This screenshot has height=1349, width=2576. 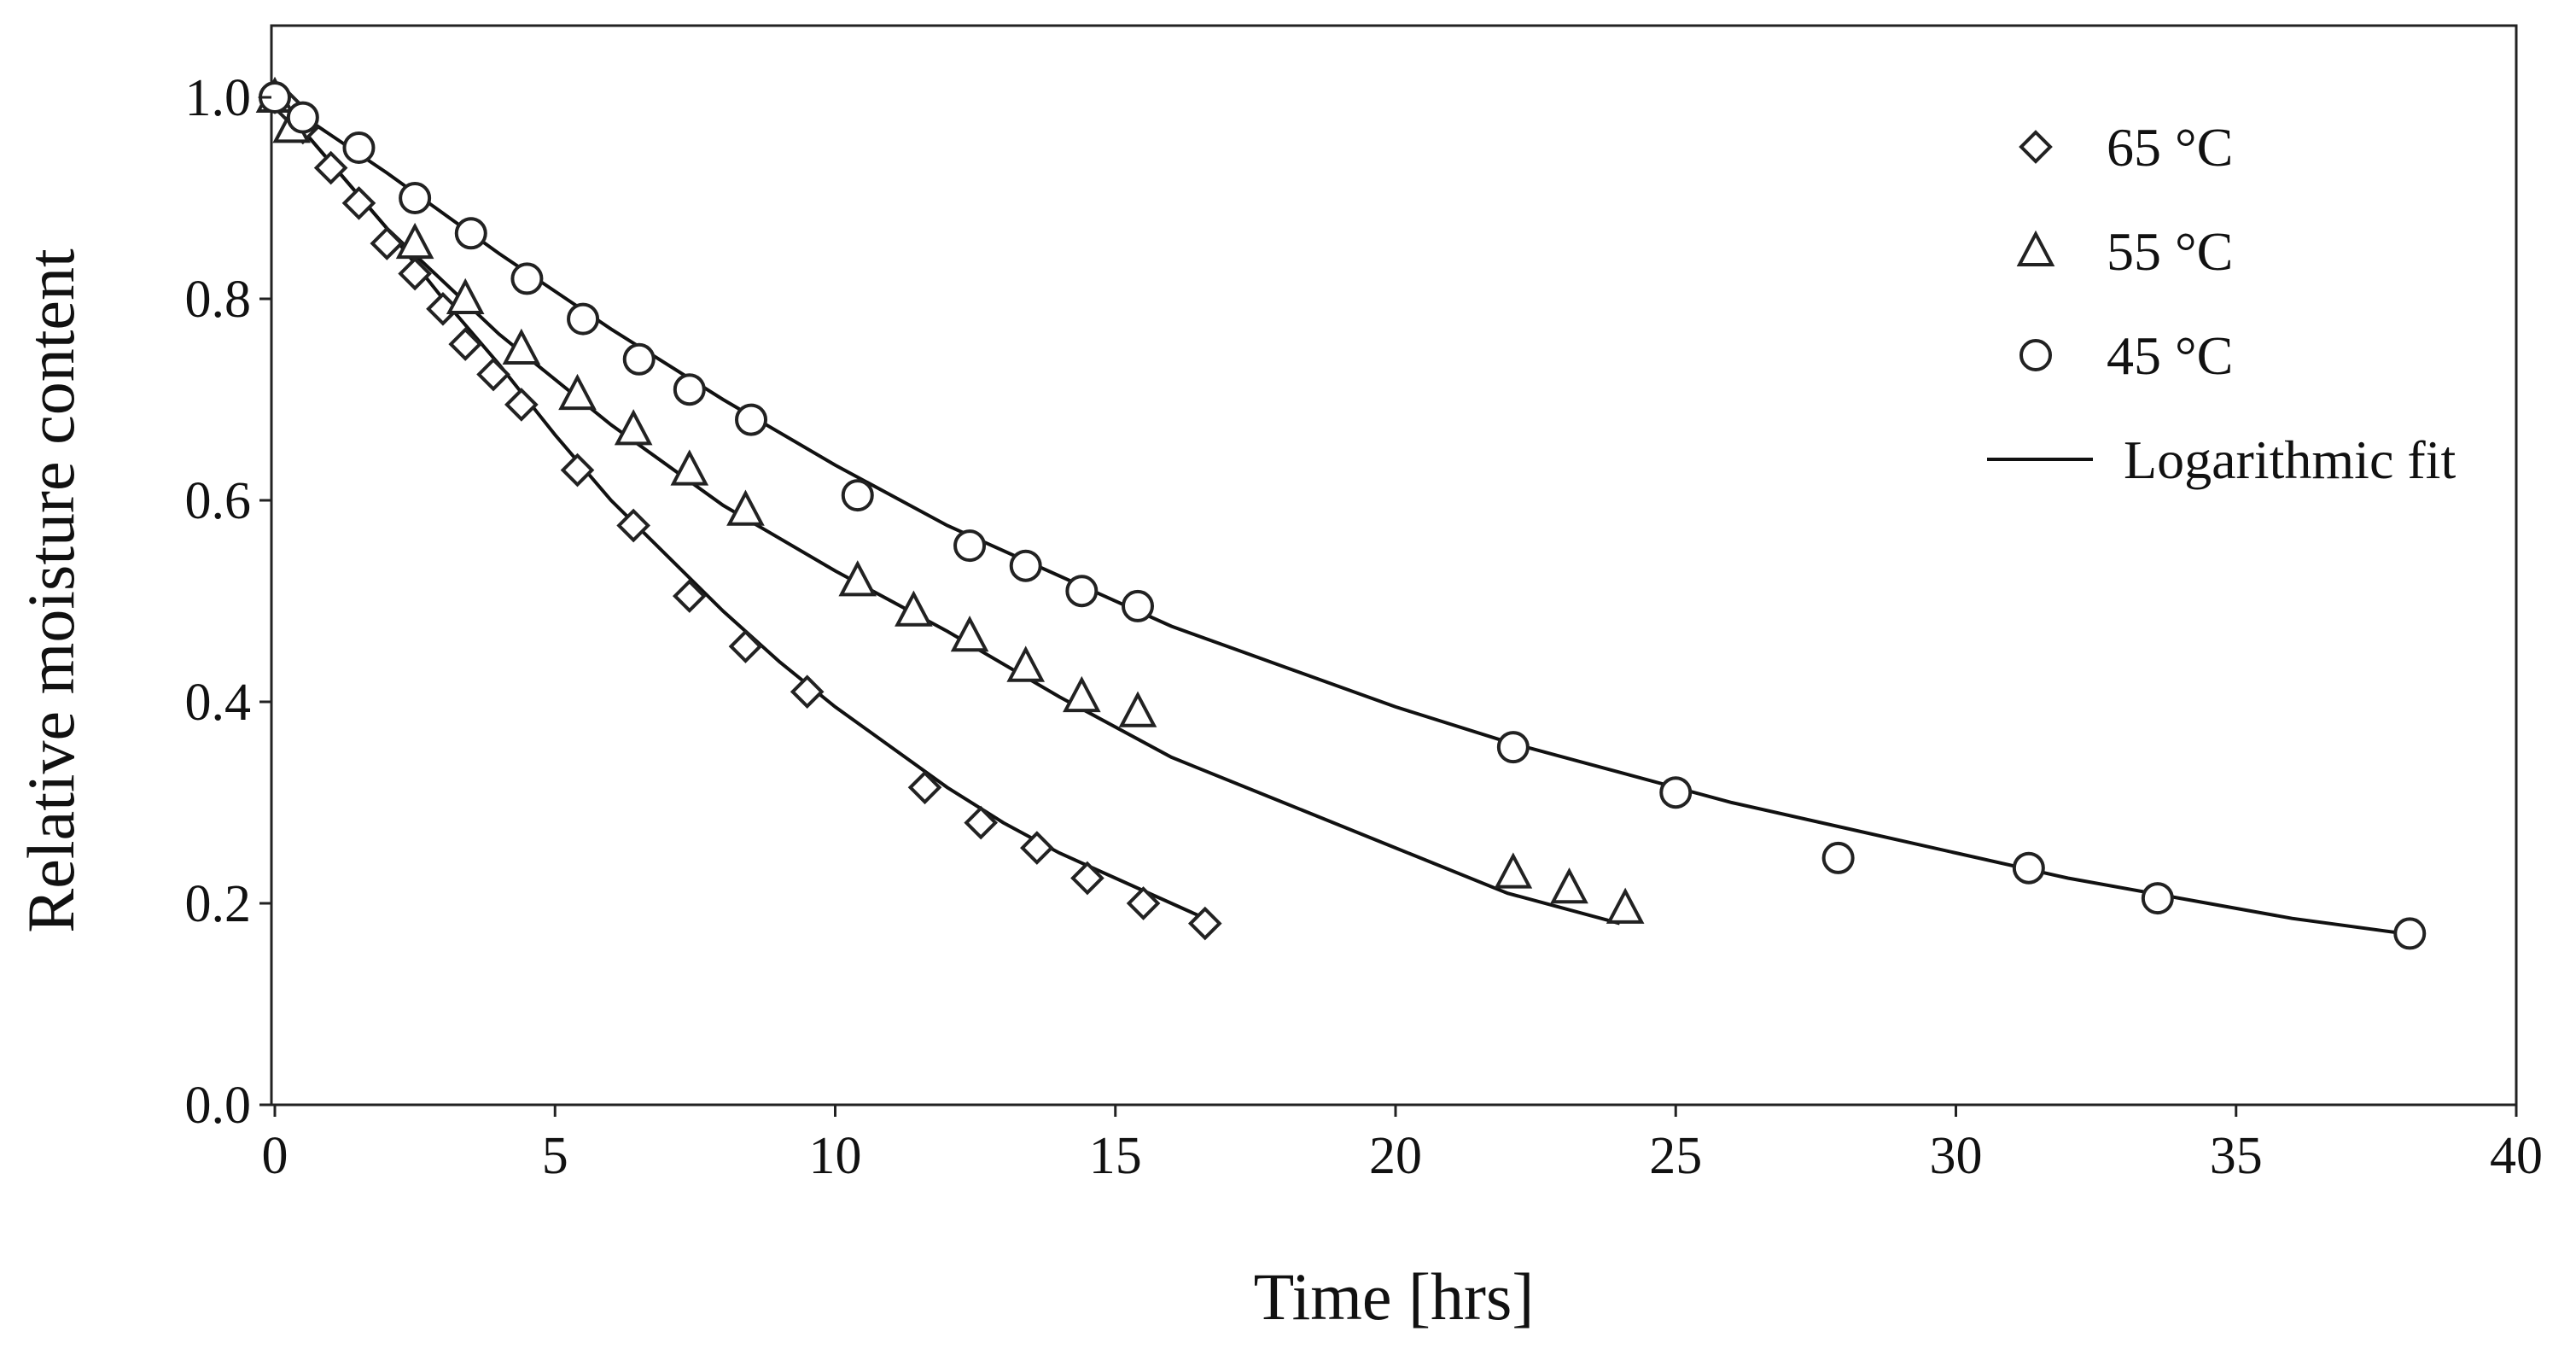 I want to click on x-tick-label: 20, so click(x=1395, y=1156).